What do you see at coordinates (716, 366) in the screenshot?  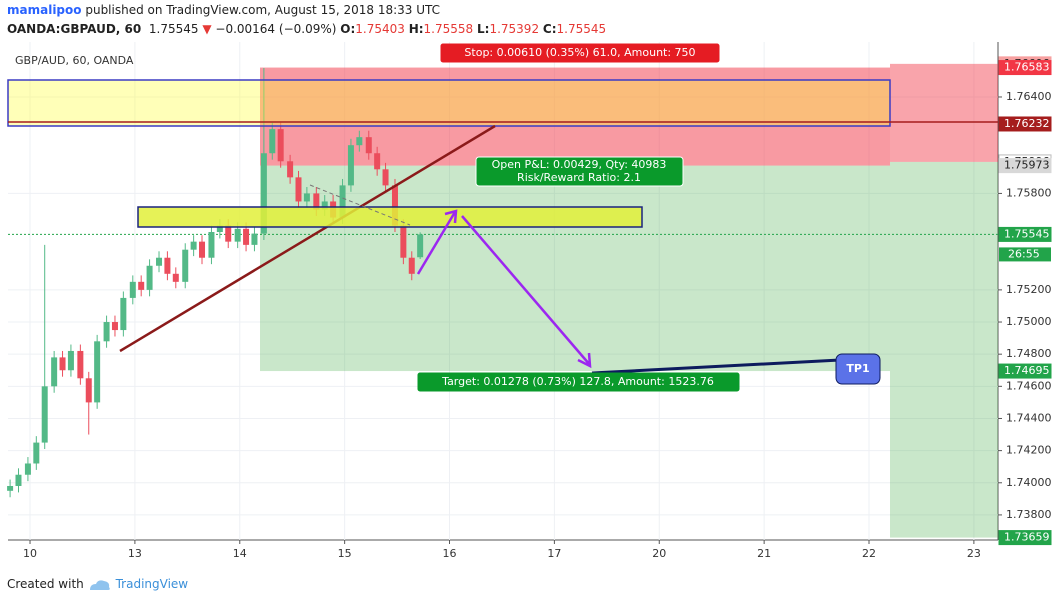 I see `callout-line` at bounding box center [716, 366].